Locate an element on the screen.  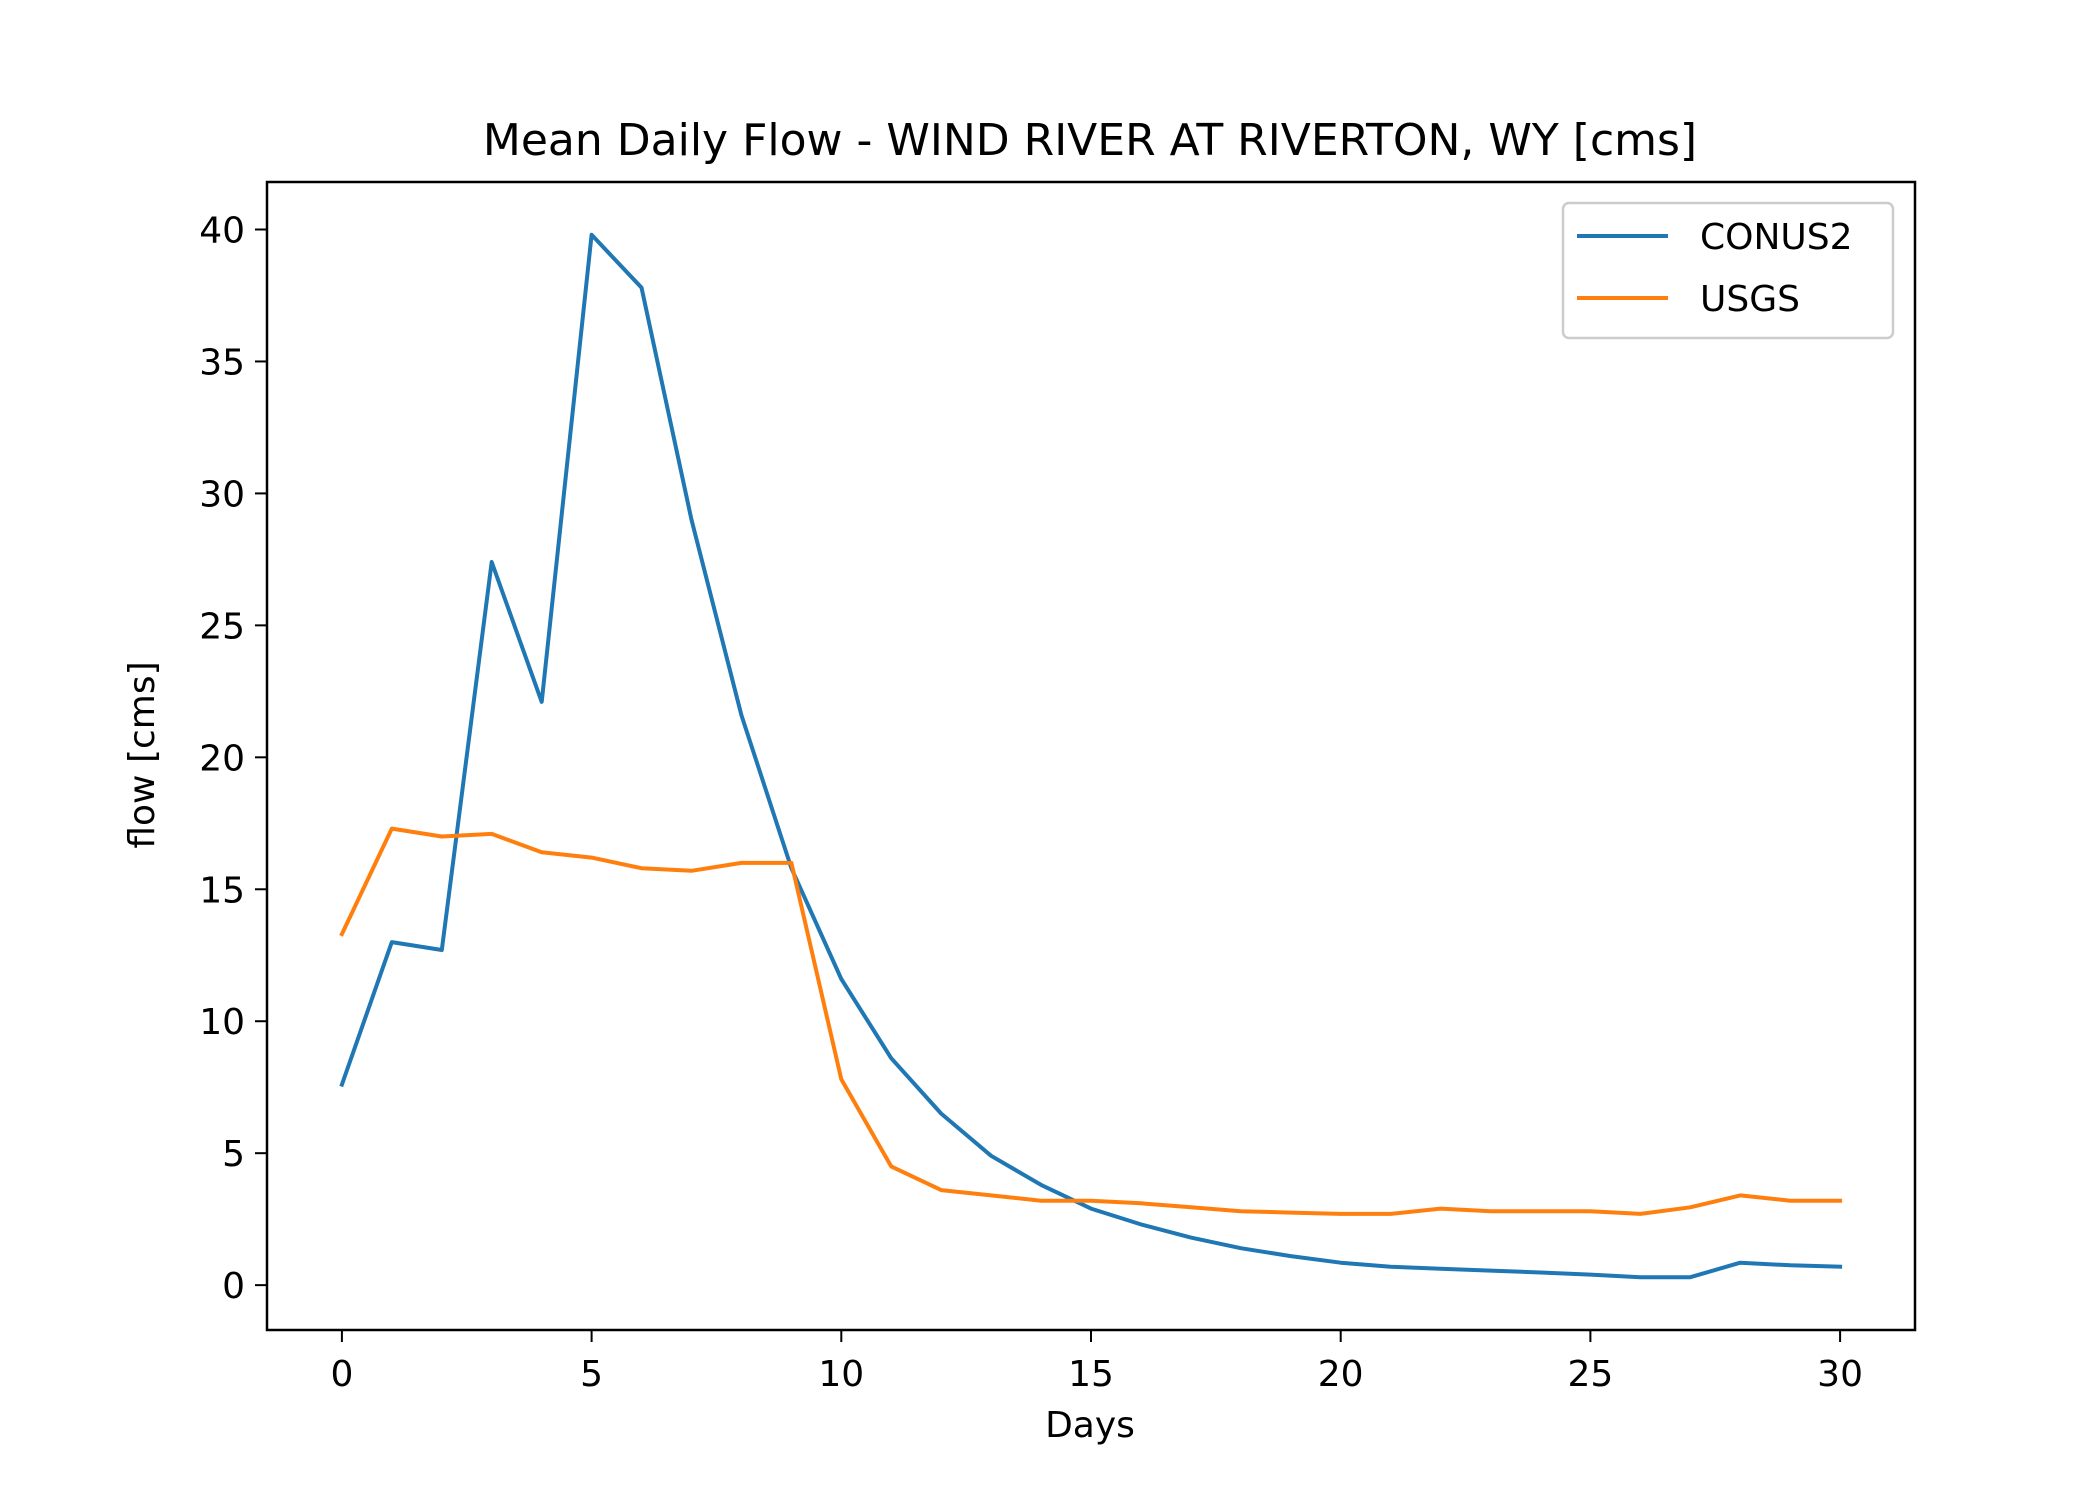
y-tick-label: 30 is located at coordinates (222, 494).